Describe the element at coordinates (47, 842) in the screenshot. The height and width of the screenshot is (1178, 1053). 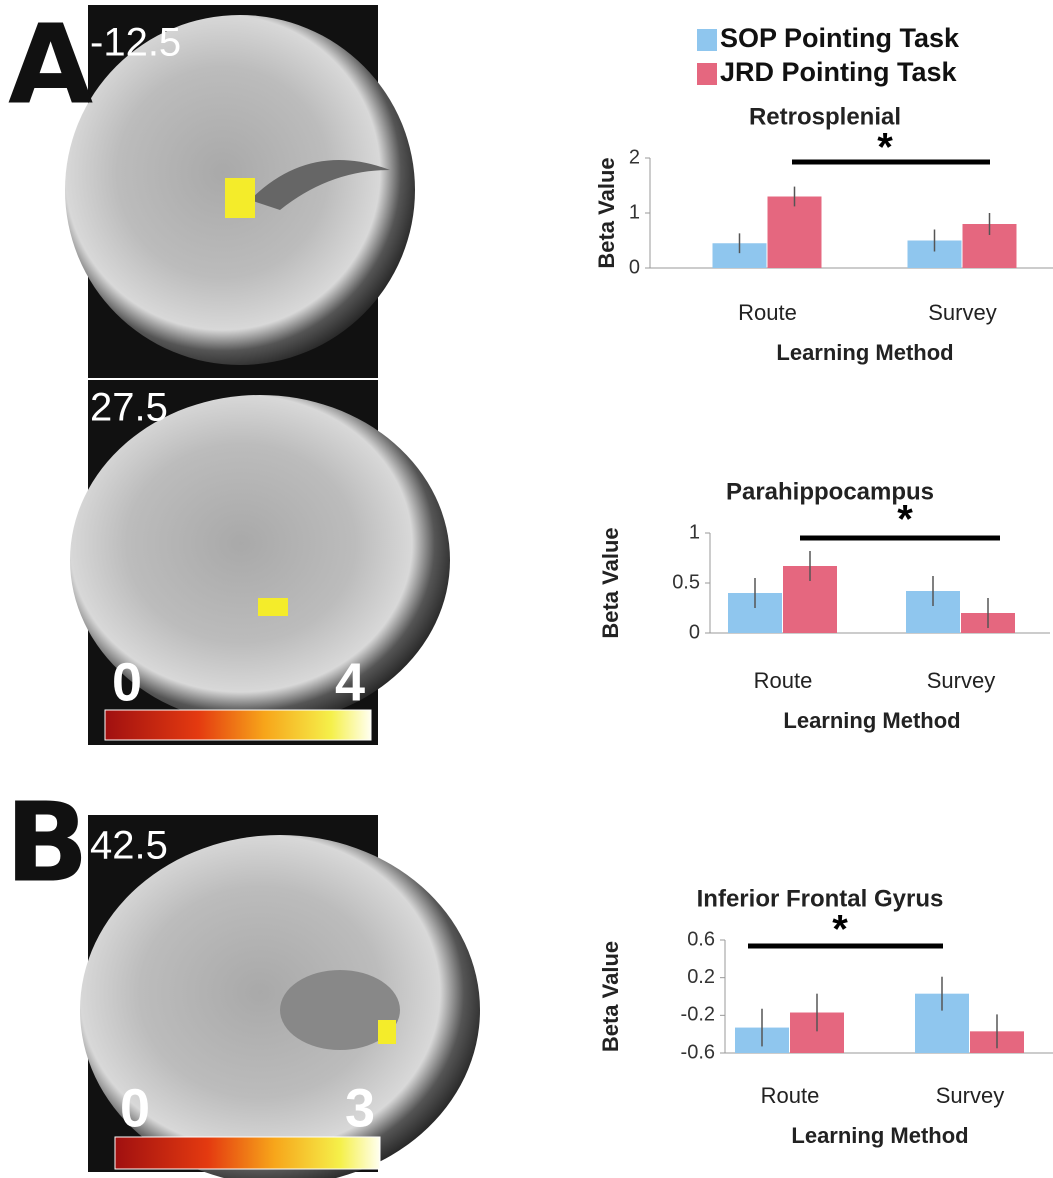
I see `panel-label: B` at that location.